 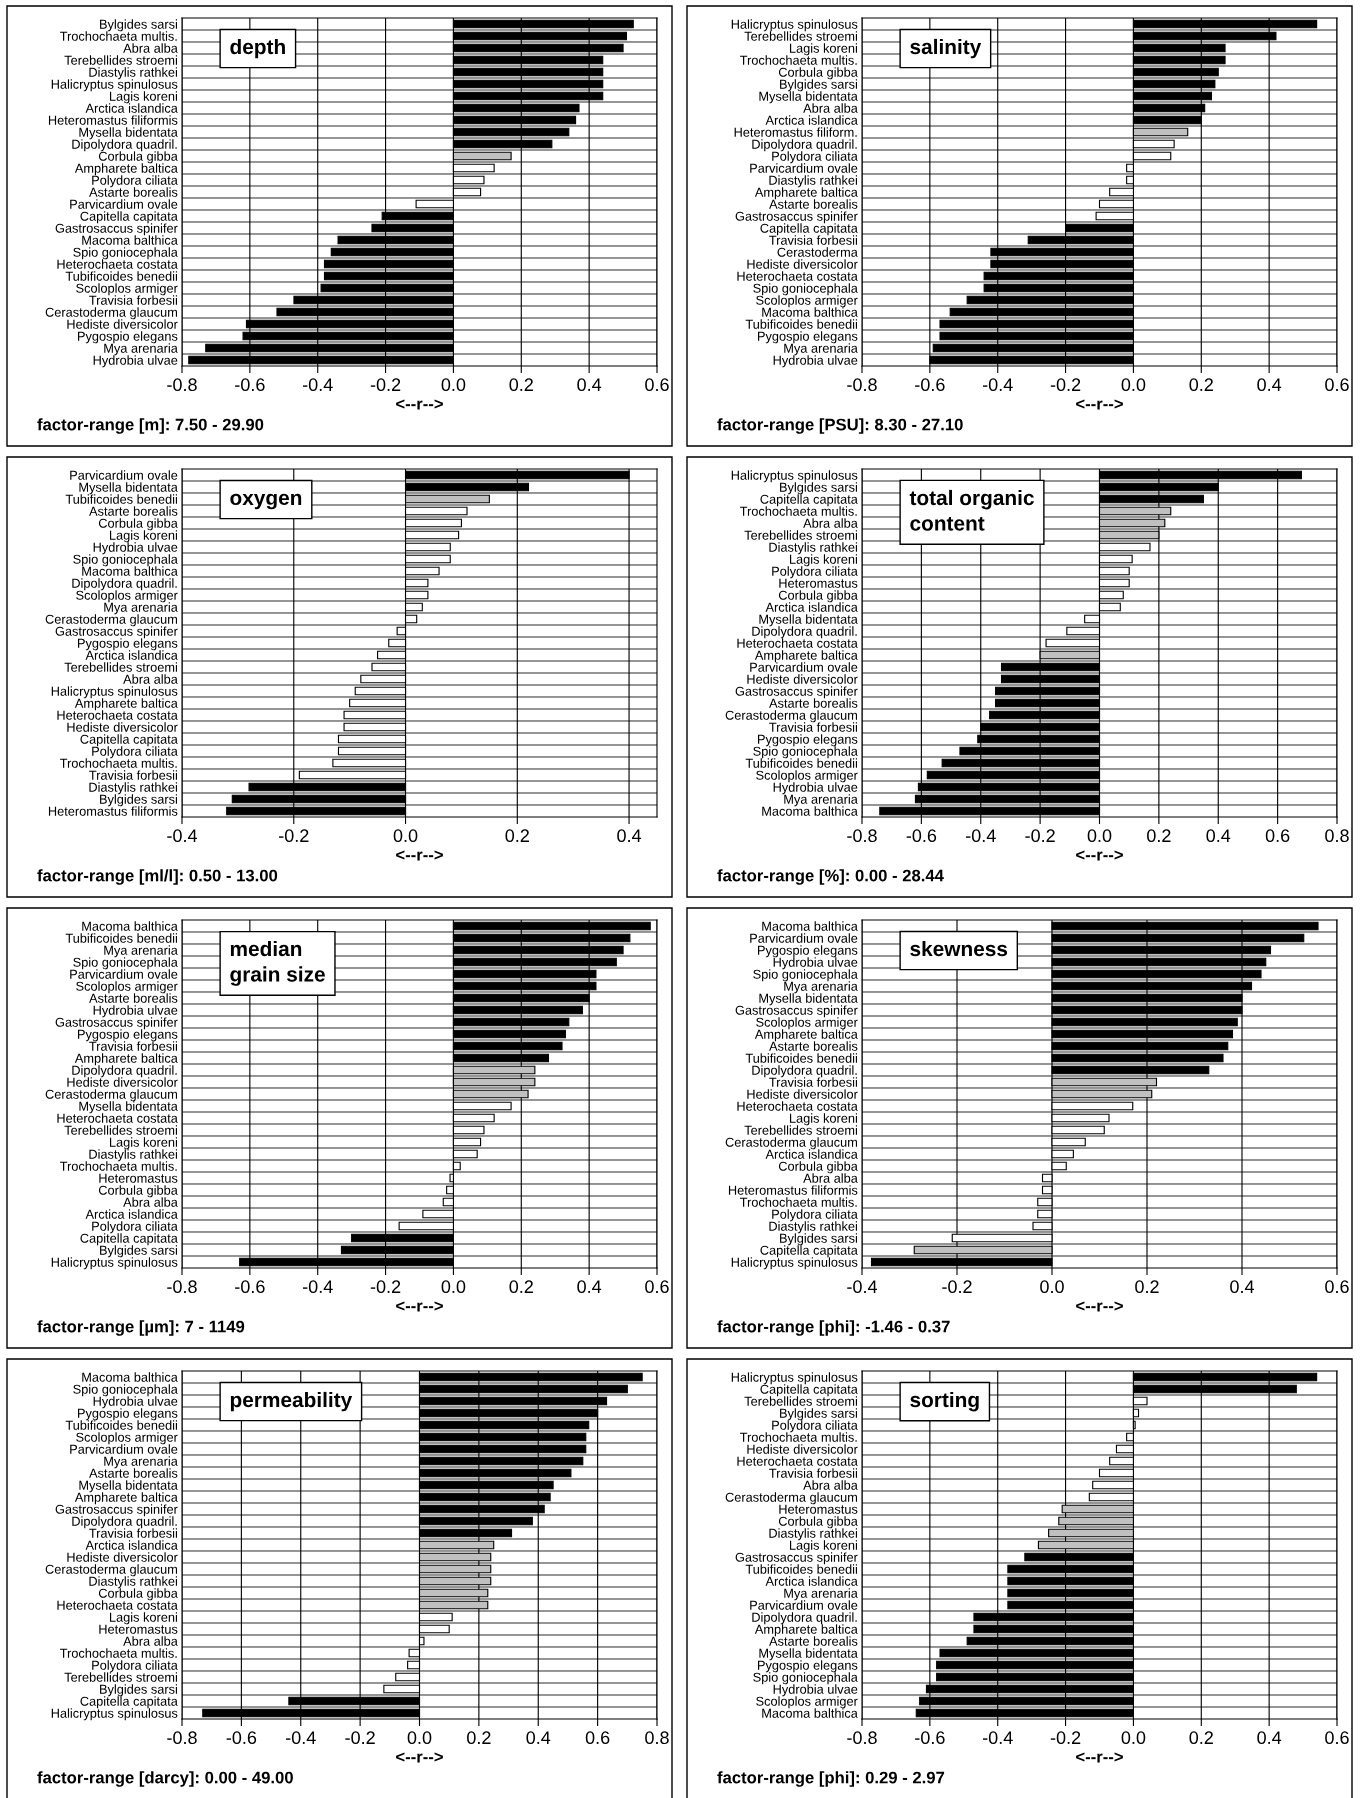 I want to click on y-tick-label: Cerastoderma glaucum, so click(x=111, y=1570).